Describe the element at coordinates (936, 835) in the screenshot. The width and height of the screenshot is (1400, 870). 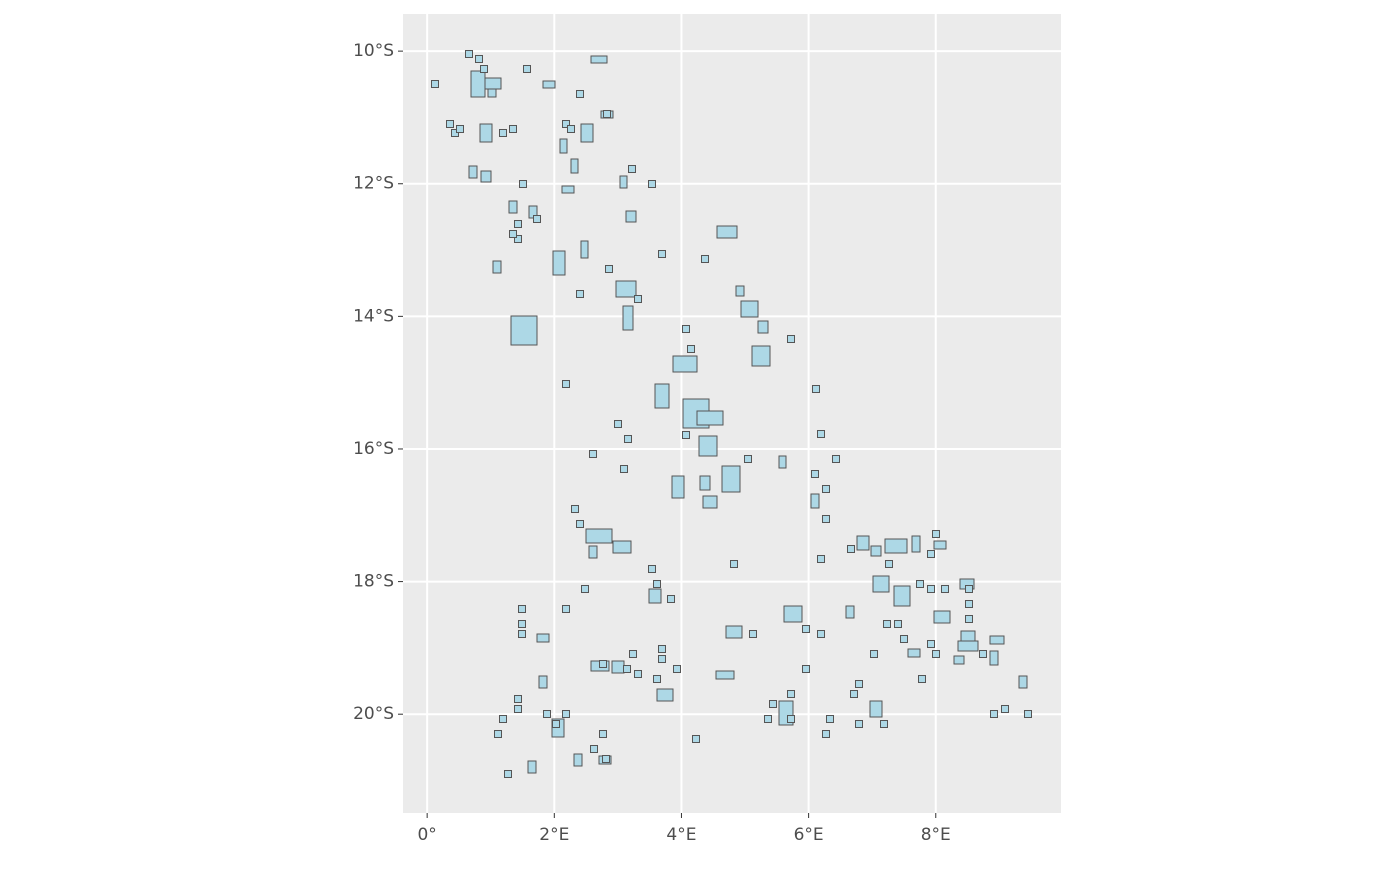
I see `x-tick-label: 8°E` at that location.